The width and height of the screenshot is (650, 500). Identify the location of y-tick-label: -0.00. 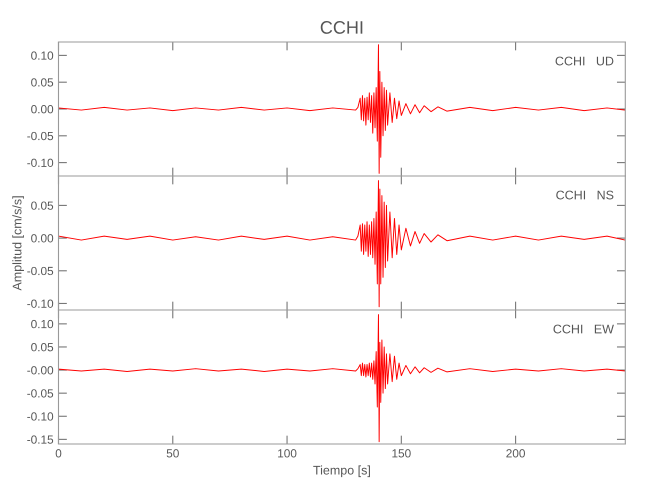
(40, 370).